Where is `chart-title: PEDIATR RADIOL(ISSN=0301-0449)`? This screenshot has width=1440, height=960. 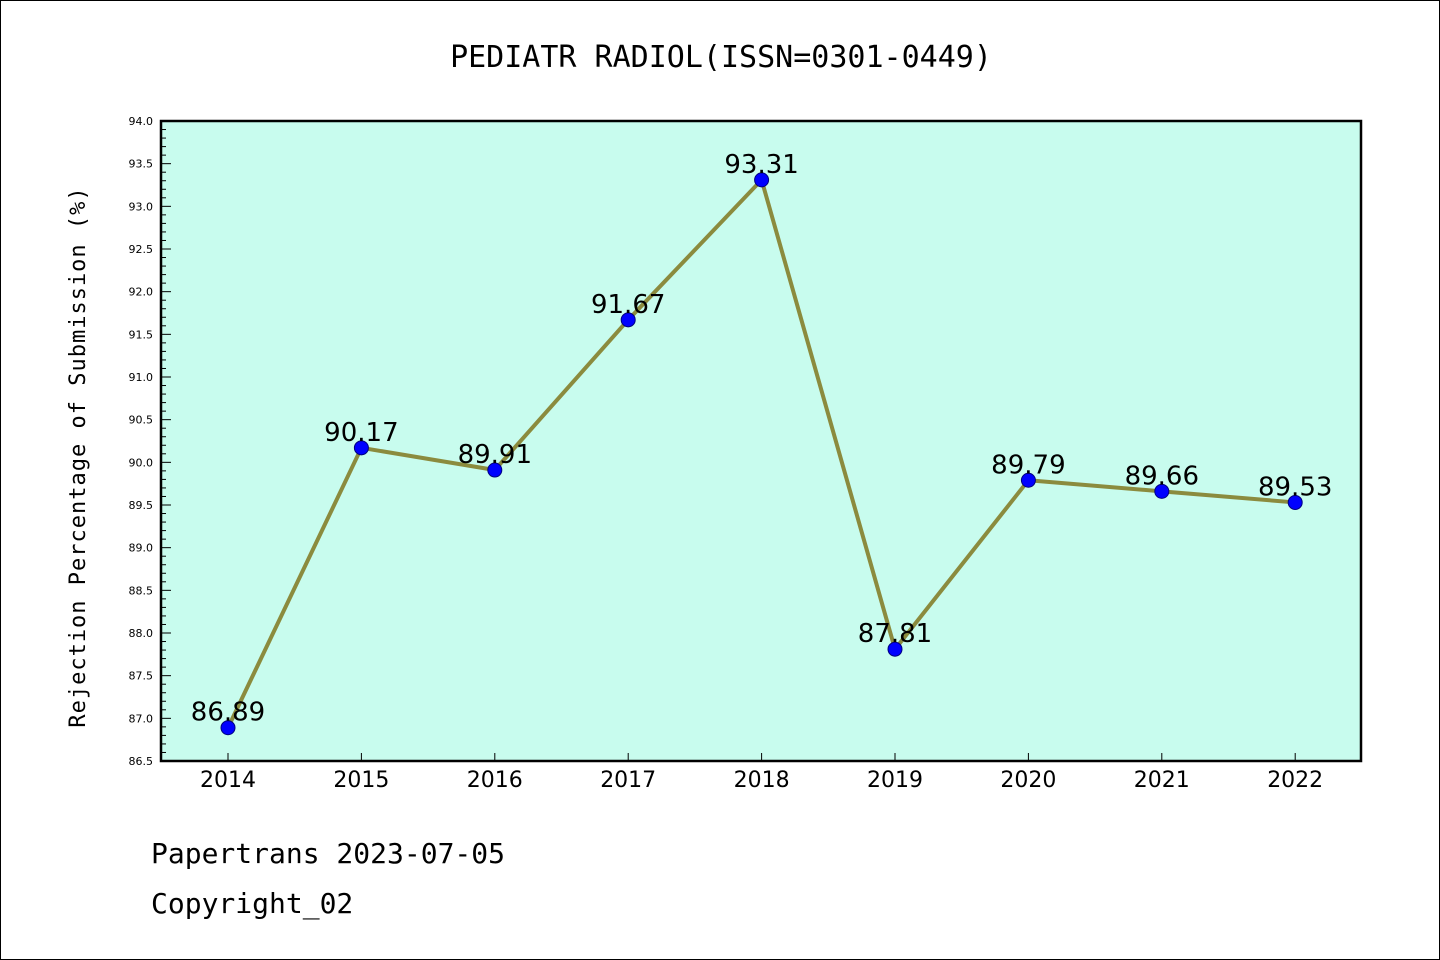
chart-title: PEDIATR RADIOL(ISSN=0301-0449) is located at coordinates (721, 57).